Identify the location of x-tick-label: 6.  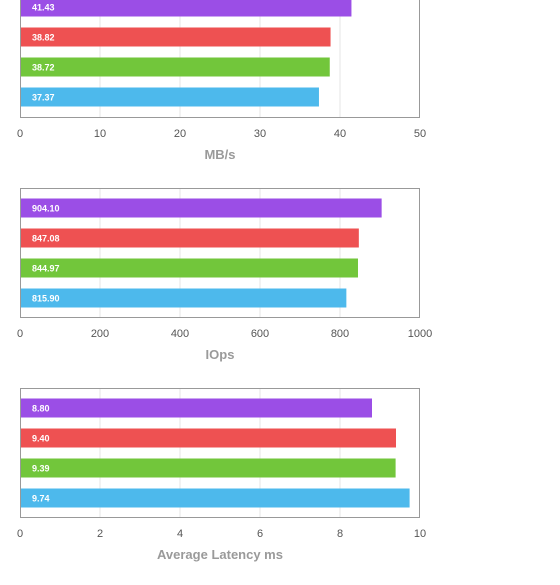
(260, 534).